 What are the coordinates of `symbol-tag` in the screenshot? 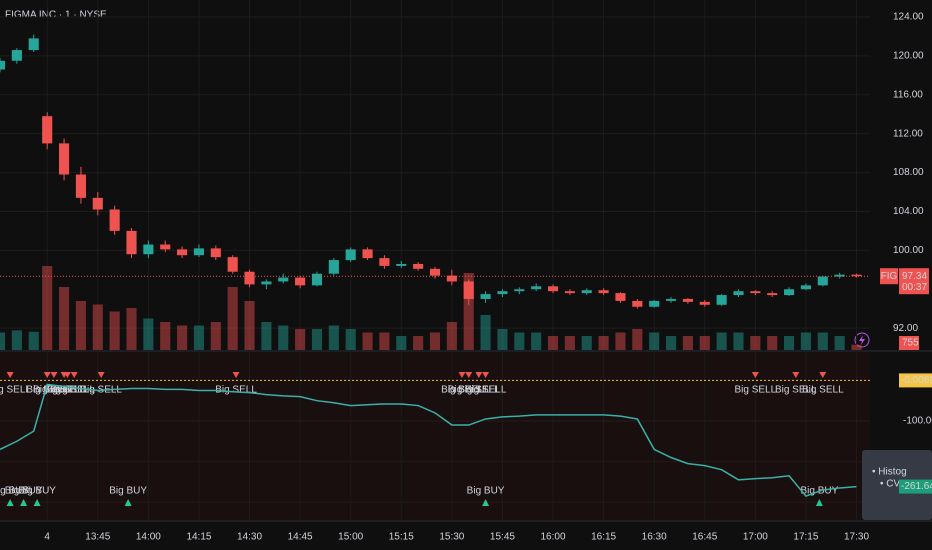 It's located at (889, 276).